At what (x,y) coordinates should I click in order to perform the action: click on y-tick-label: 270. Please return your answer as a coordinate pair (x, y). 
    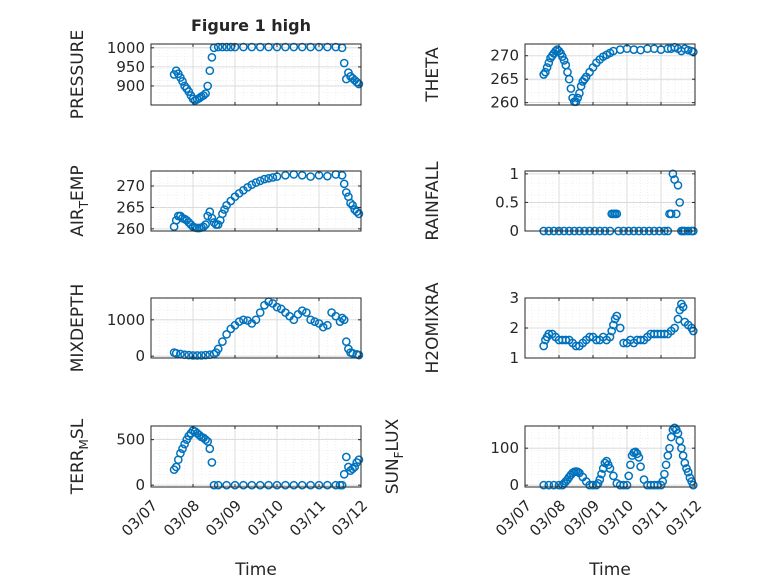
    Looking at the image, I should click on (130, 186).